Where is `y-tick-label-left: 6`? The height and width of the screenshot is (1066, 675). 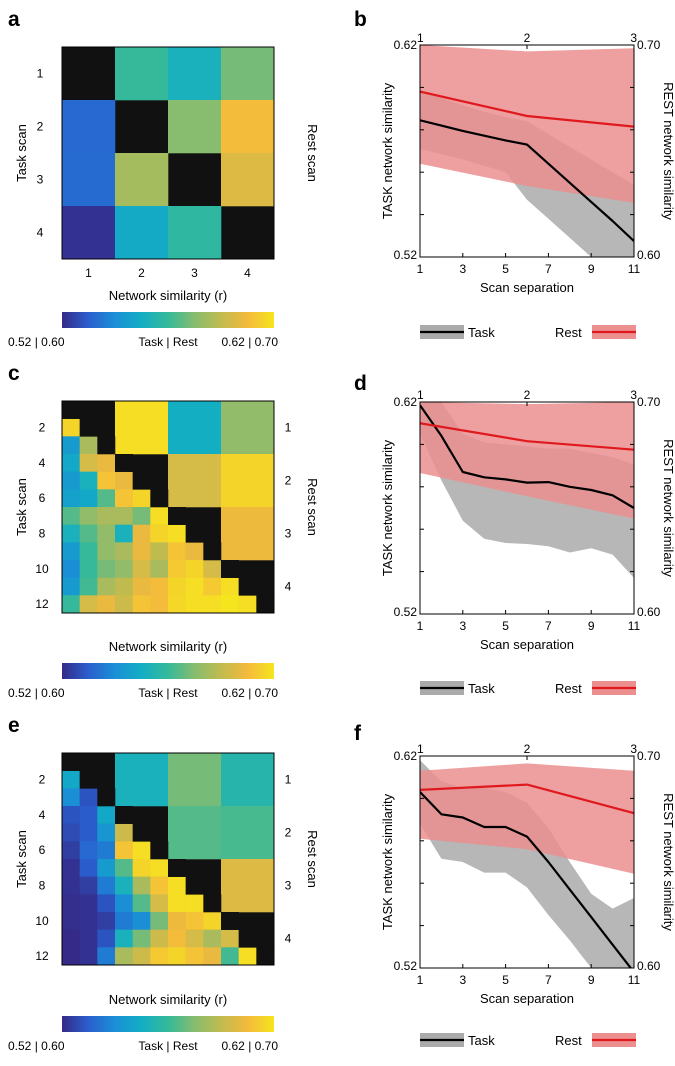
y-tick-label-left: 6 is located at coordinates (42, 850).